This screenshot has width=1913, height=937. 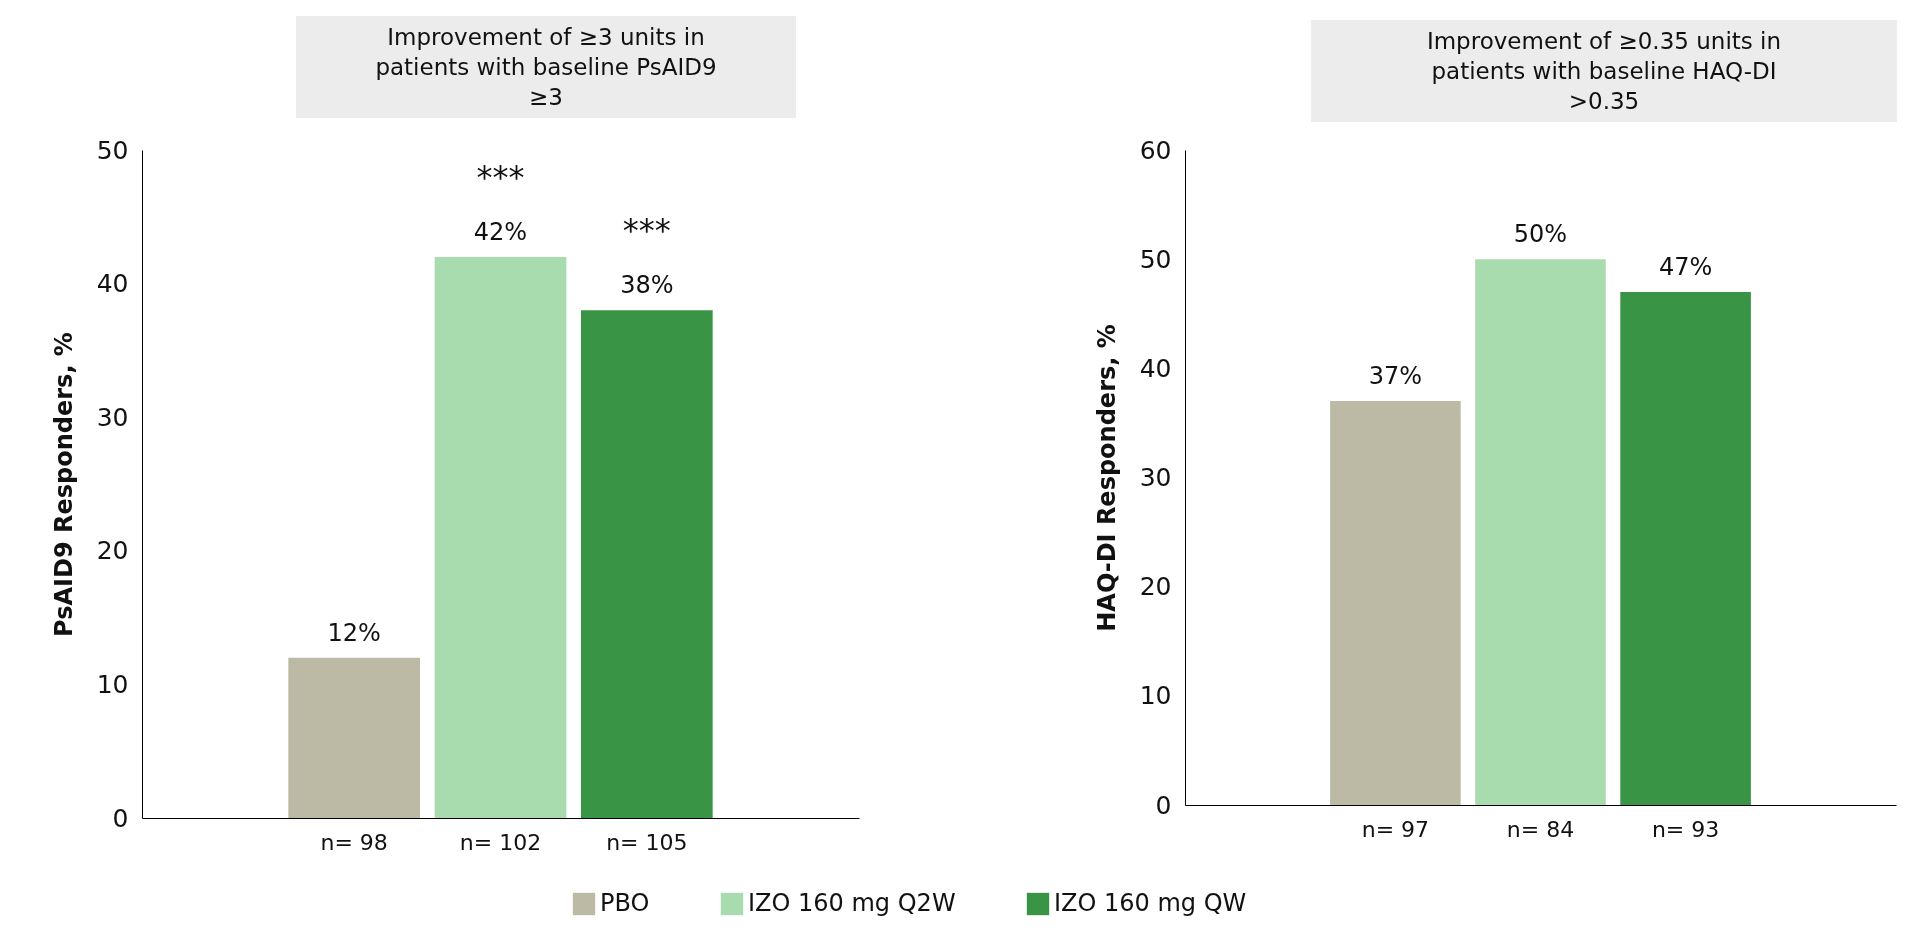 What do you see at coordinates (1155, 150) in the screenshot?
I see `y-tick-label: 60` at bounding box center [1155, 150].